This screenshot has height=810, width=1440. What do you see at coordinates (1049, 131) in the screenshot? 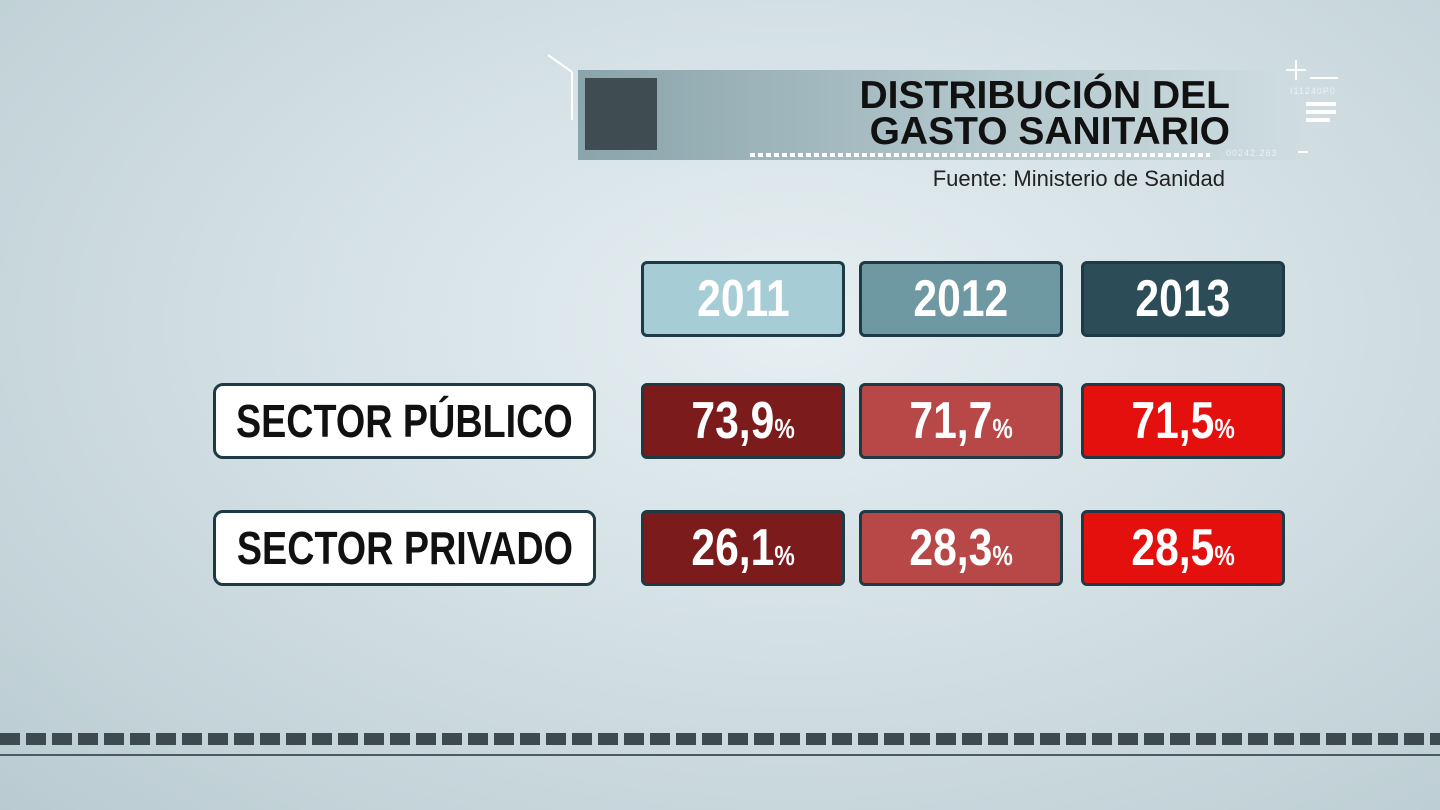
I see `title-line: GASTO SANITARIO` at bounding box center [1049, 131].